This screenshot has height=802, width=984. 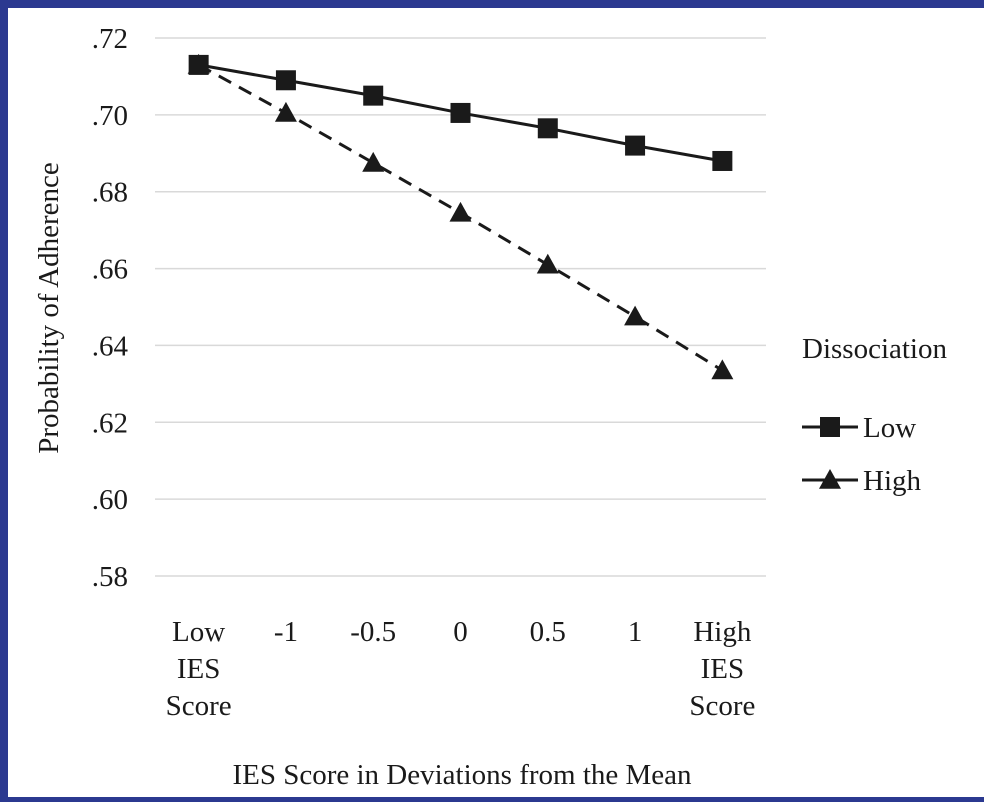 What do you see at coordinates (110, 193) in the screenshot?
I see `y-tick-label: .68` at bounding box center [110, 193].